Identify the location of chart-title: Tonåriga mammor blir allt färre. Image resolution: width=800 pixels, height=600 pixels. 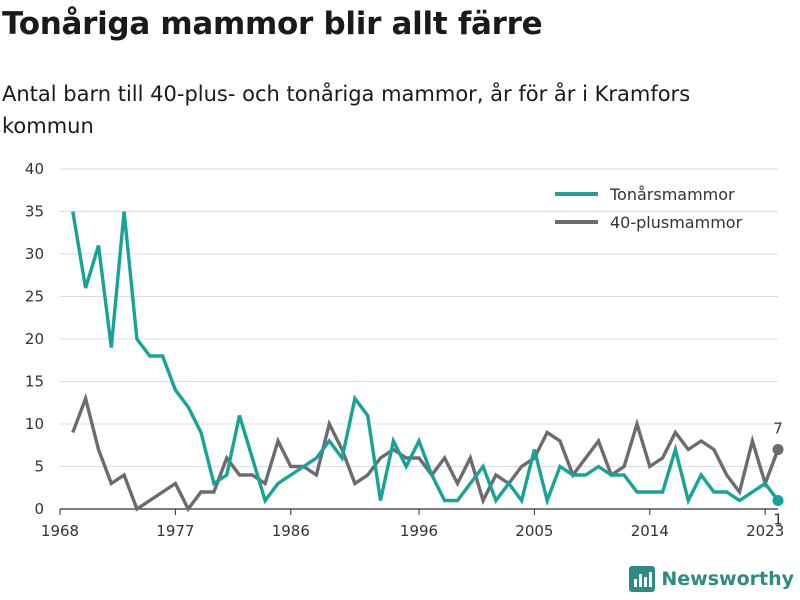
(272, 24).